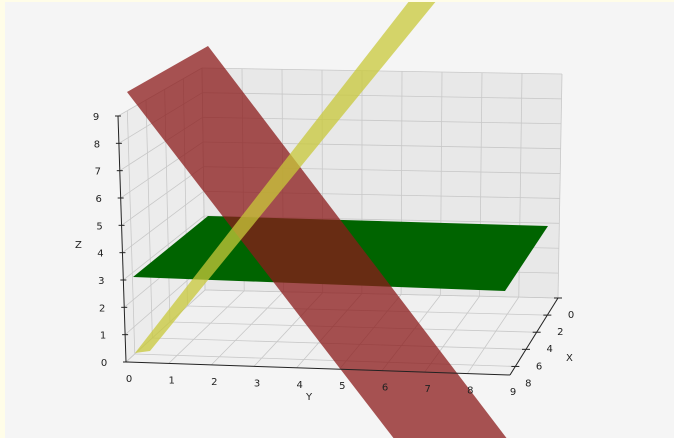 The height and width of the screenshot is (438, 674). I want to click on y-tick-label: 8, so click(470, 391).